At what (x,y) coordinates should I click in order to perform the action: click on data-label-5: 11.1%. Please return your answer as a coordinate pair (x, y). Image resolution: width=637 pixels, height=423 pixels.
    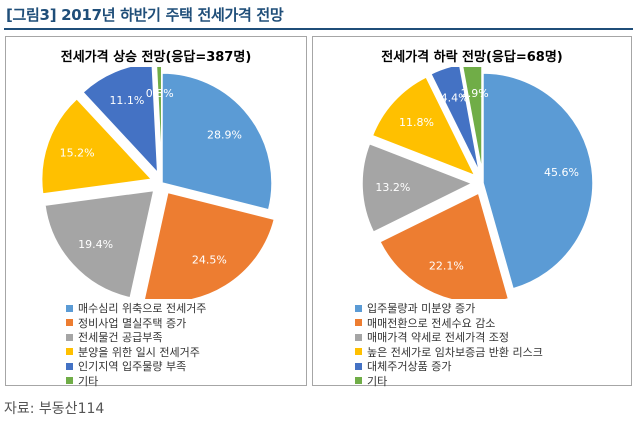
    Looking at the image, I should click on (126, 100).